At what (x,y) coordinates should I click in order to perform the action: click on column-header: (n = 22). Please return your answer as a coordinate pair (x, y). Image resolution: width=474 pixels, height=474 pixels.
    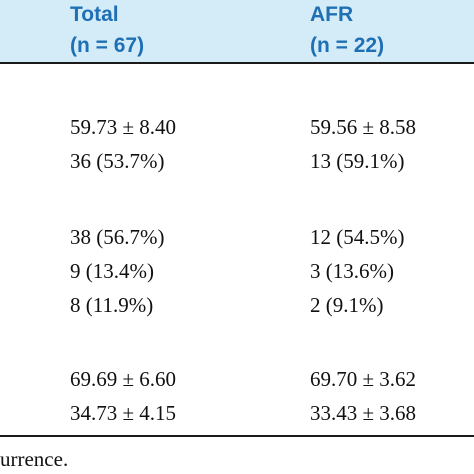
    Looking at the image, I should click on (347, 45).